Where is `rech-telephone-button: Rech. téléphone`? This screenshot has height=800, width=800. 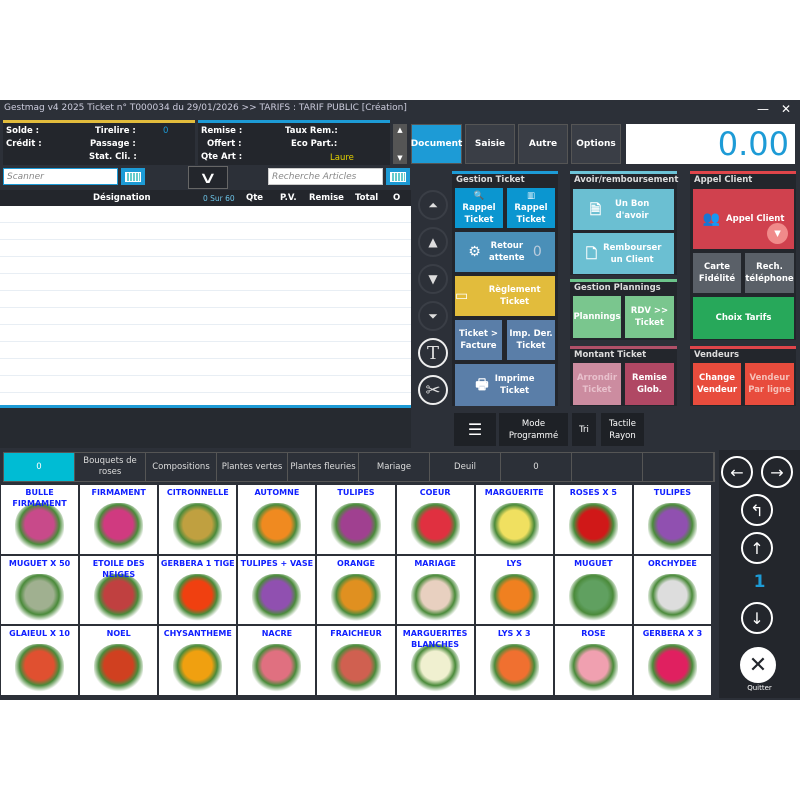
rech-telephone-button: Rech. téléphone is located at coordinates (769, 273).